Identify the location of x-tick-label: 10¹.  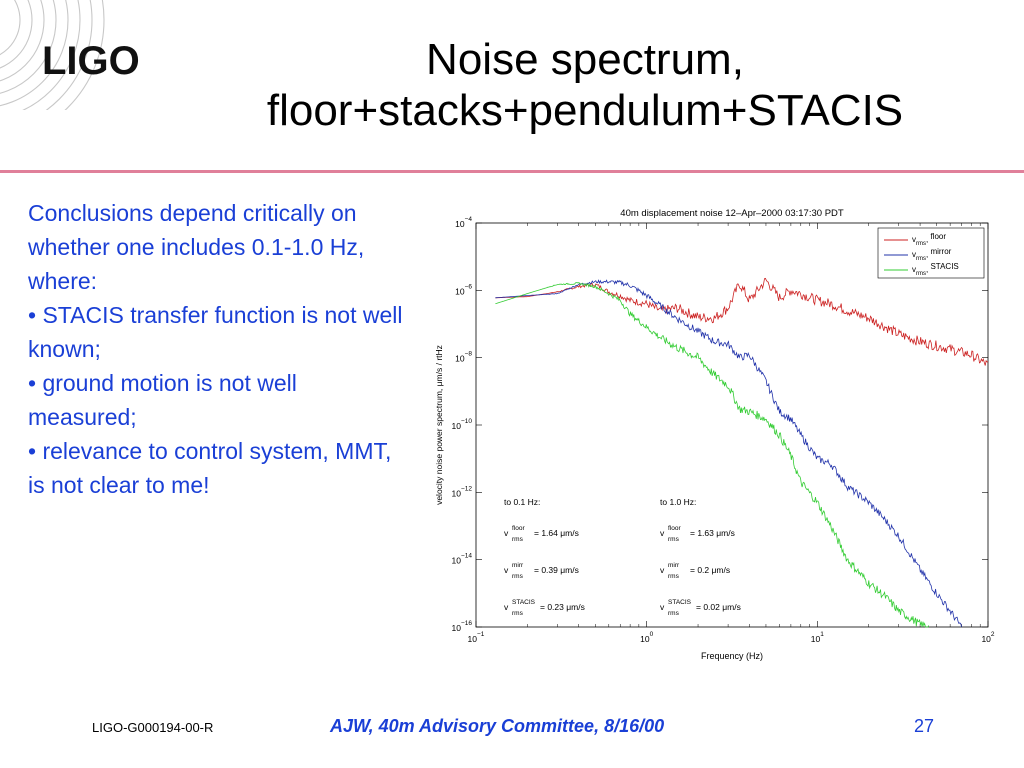
(817, 637).